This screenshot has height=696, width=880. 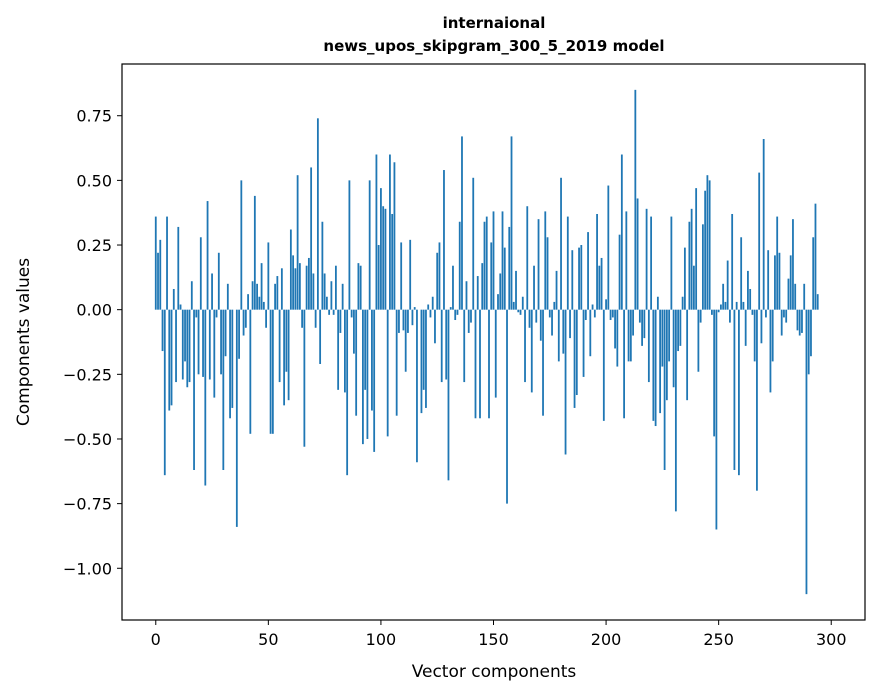 I want to click on x-tick-label: 100, so click(x=381, y=639).